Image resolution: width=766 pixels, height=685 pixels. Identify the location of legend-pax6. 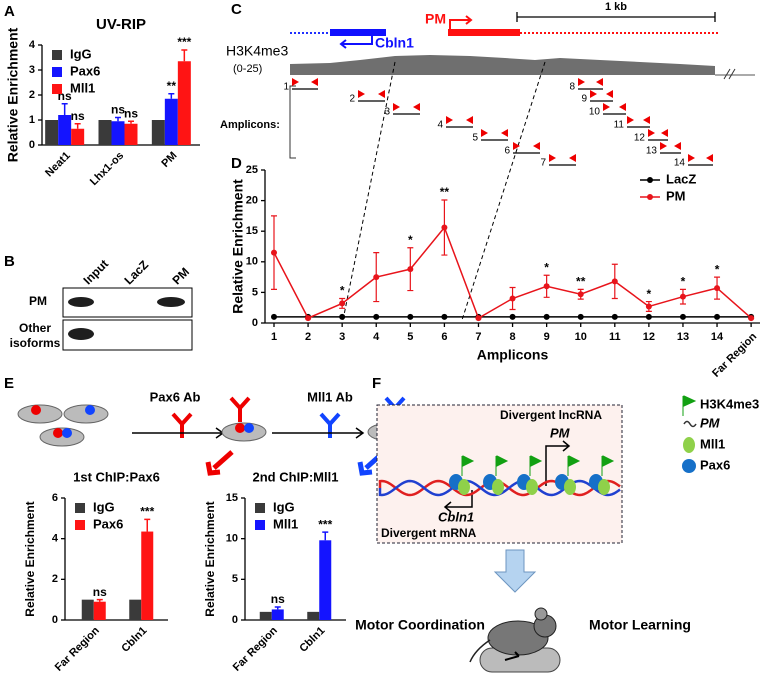
(689, 466).